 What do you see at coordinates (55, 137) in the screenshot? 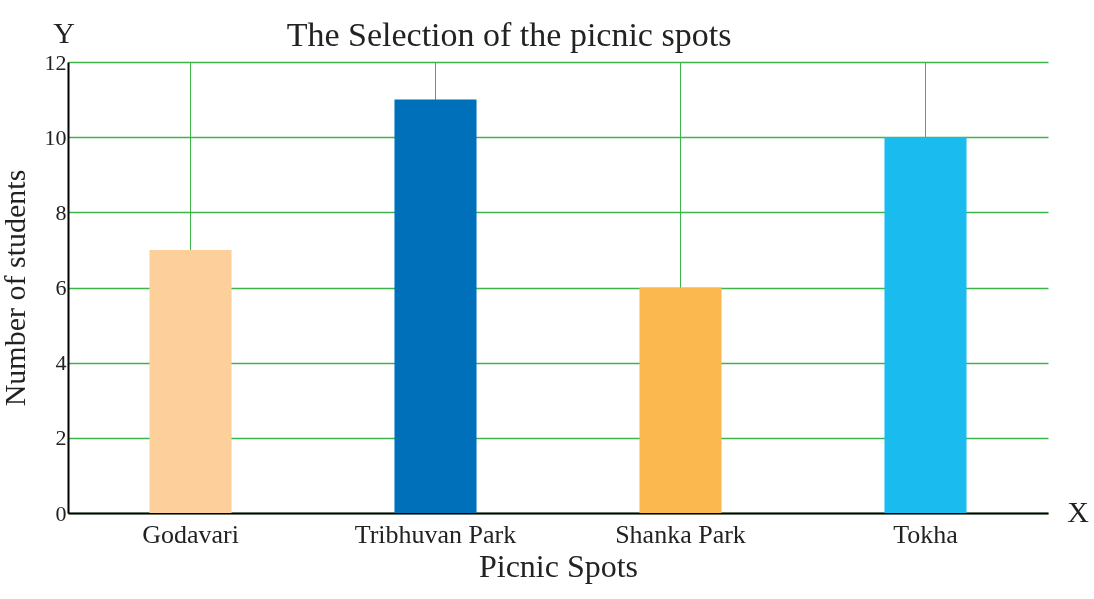
I see `y-tick-label: 10` at bounding box center [55, 137].